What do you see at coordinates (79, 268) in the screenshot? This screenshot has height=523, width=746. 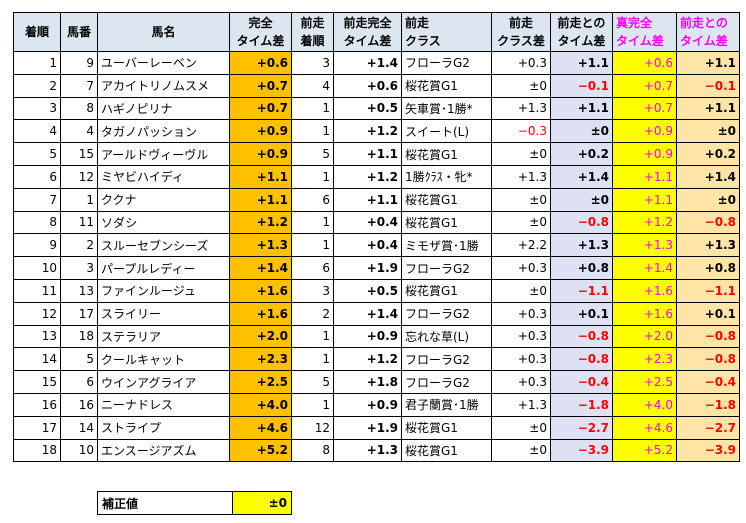 I see `cell-num: 3` at bounding box center [79, 268].